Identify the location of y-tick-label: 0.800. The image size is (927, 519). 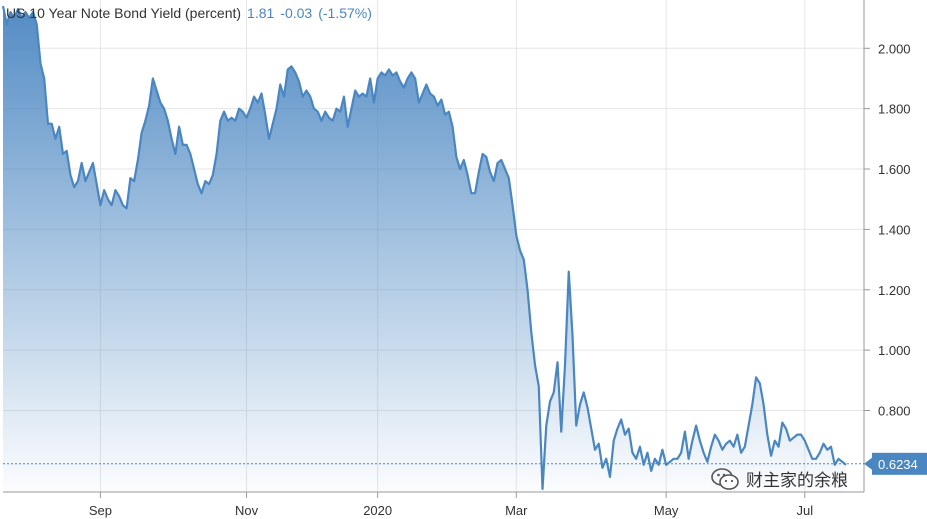
(894, 411).